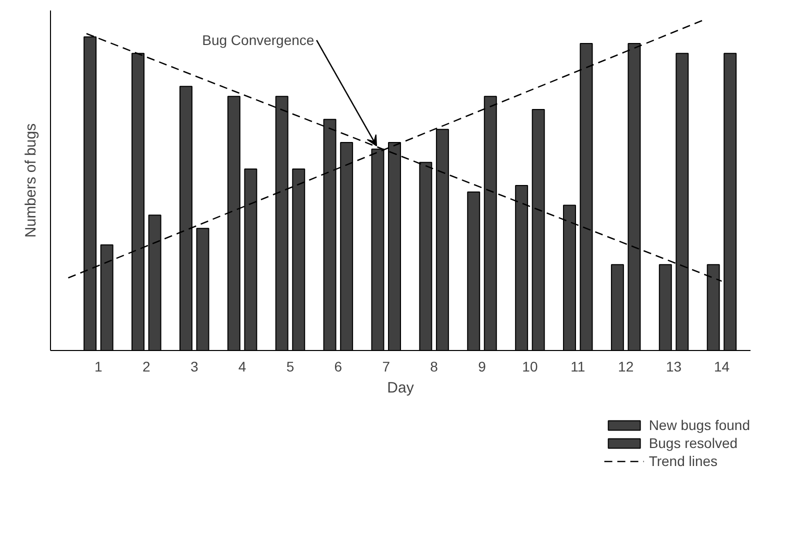 The width and height of the screenshot is (788, 548). I want to click on legend-label: Bugs resolved, so click(693, 443).